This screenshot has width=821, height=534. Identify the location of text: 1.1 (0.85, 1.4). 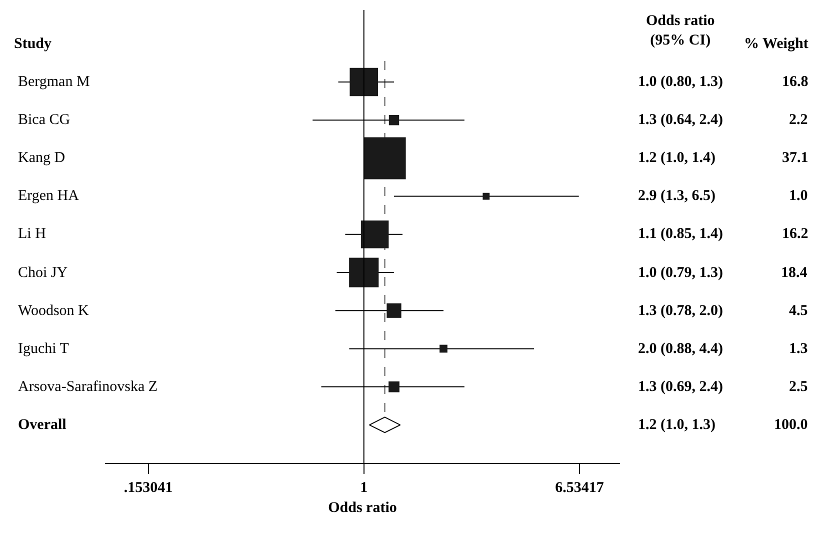
(680, 234).